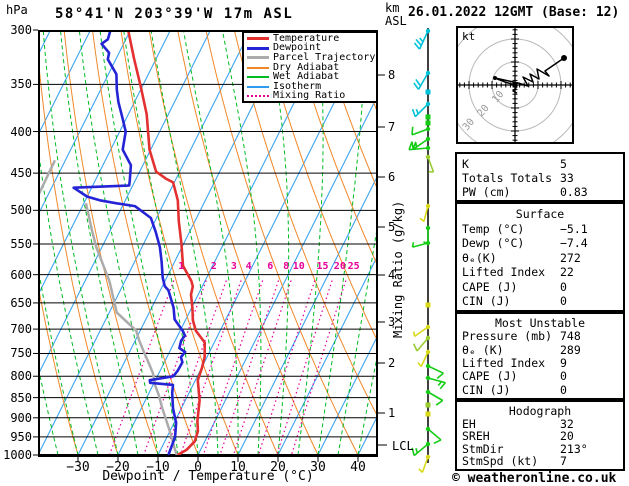 The width and height of the screenshot is (629, 486). I want to click on station-title: 58°41'N 203°39'W 17m ASL, so click(174, 14).